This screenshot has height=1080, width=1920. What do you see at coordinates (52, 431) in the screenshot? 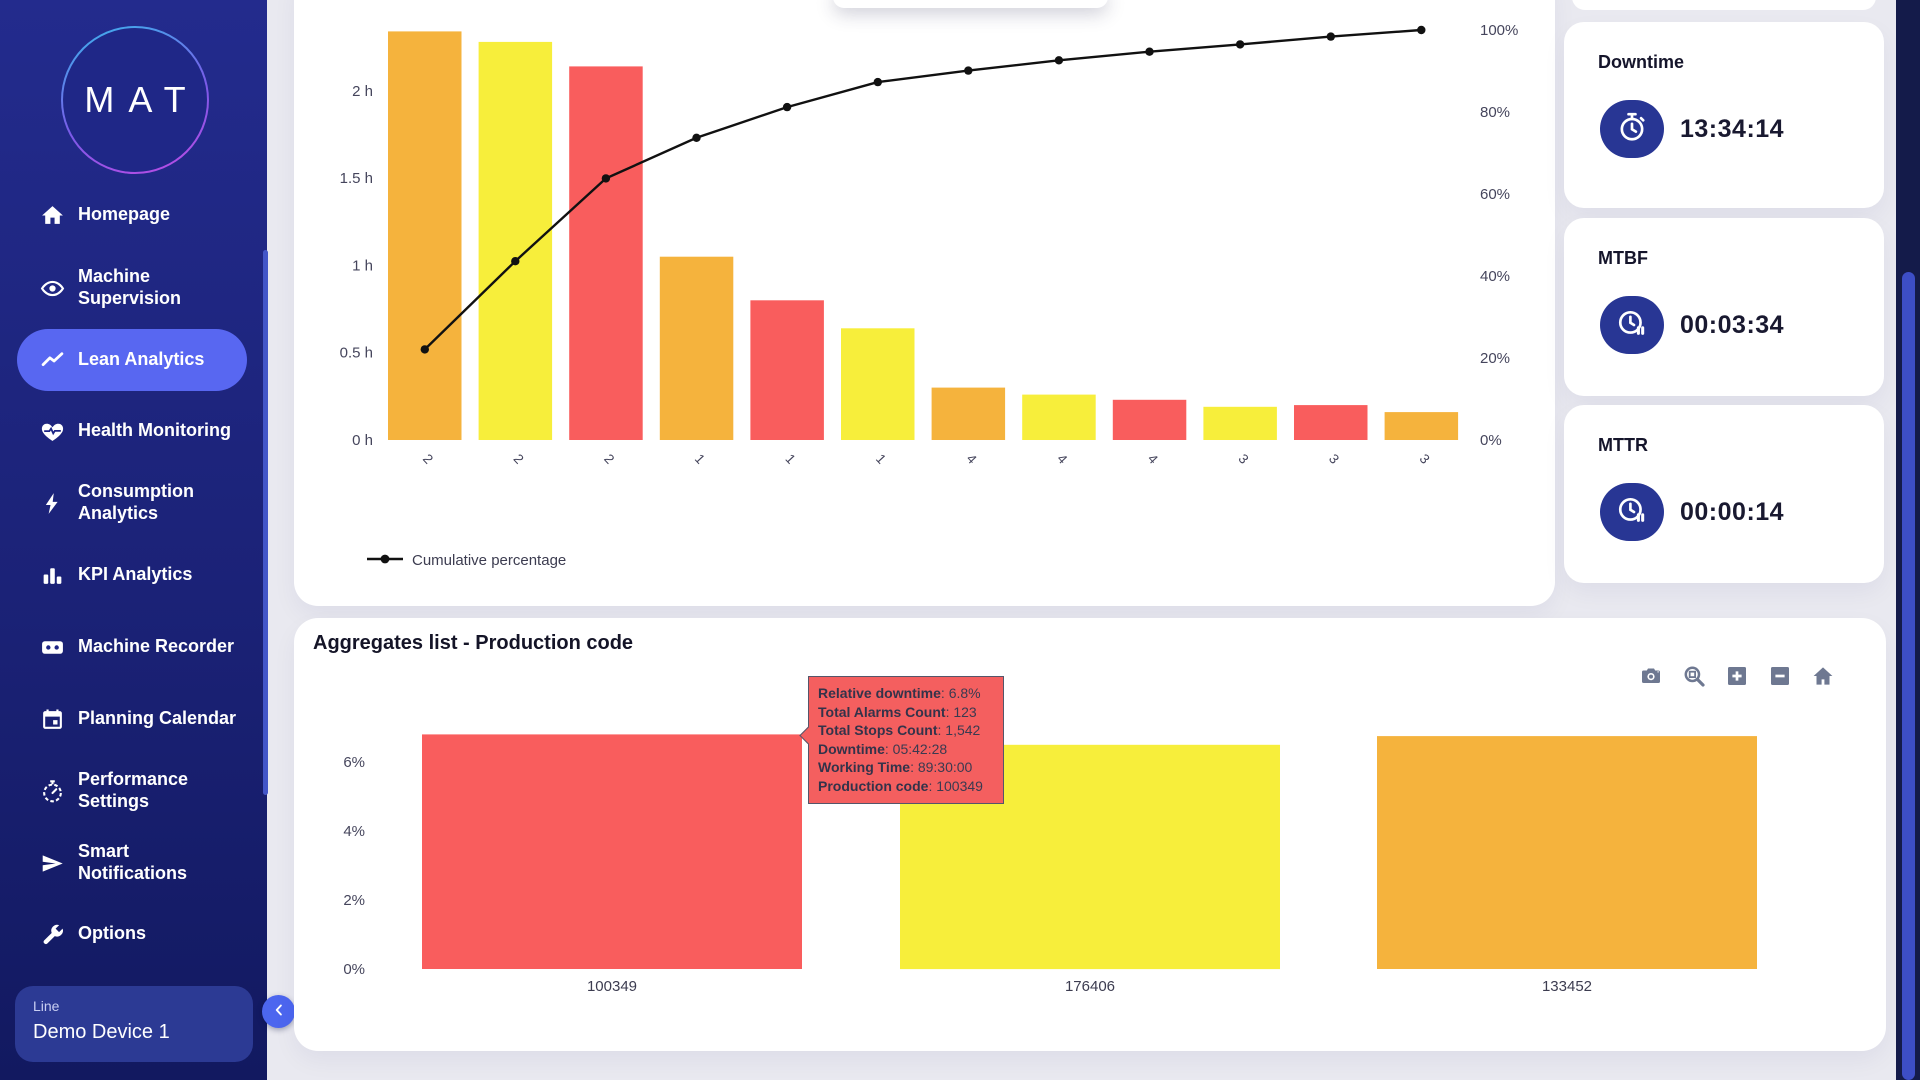
I see `heart-pulse-icon` at bounding box center [52, 431].